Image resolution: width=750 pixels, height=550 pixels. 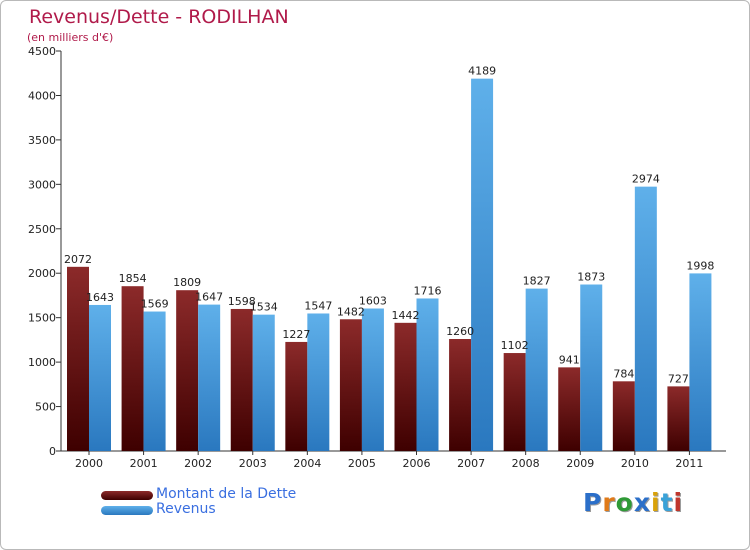 What do you see at coordinates (253, 463) in the screenshot?
I see `x-tick-label: 2003` at bounding box center [253, 463].